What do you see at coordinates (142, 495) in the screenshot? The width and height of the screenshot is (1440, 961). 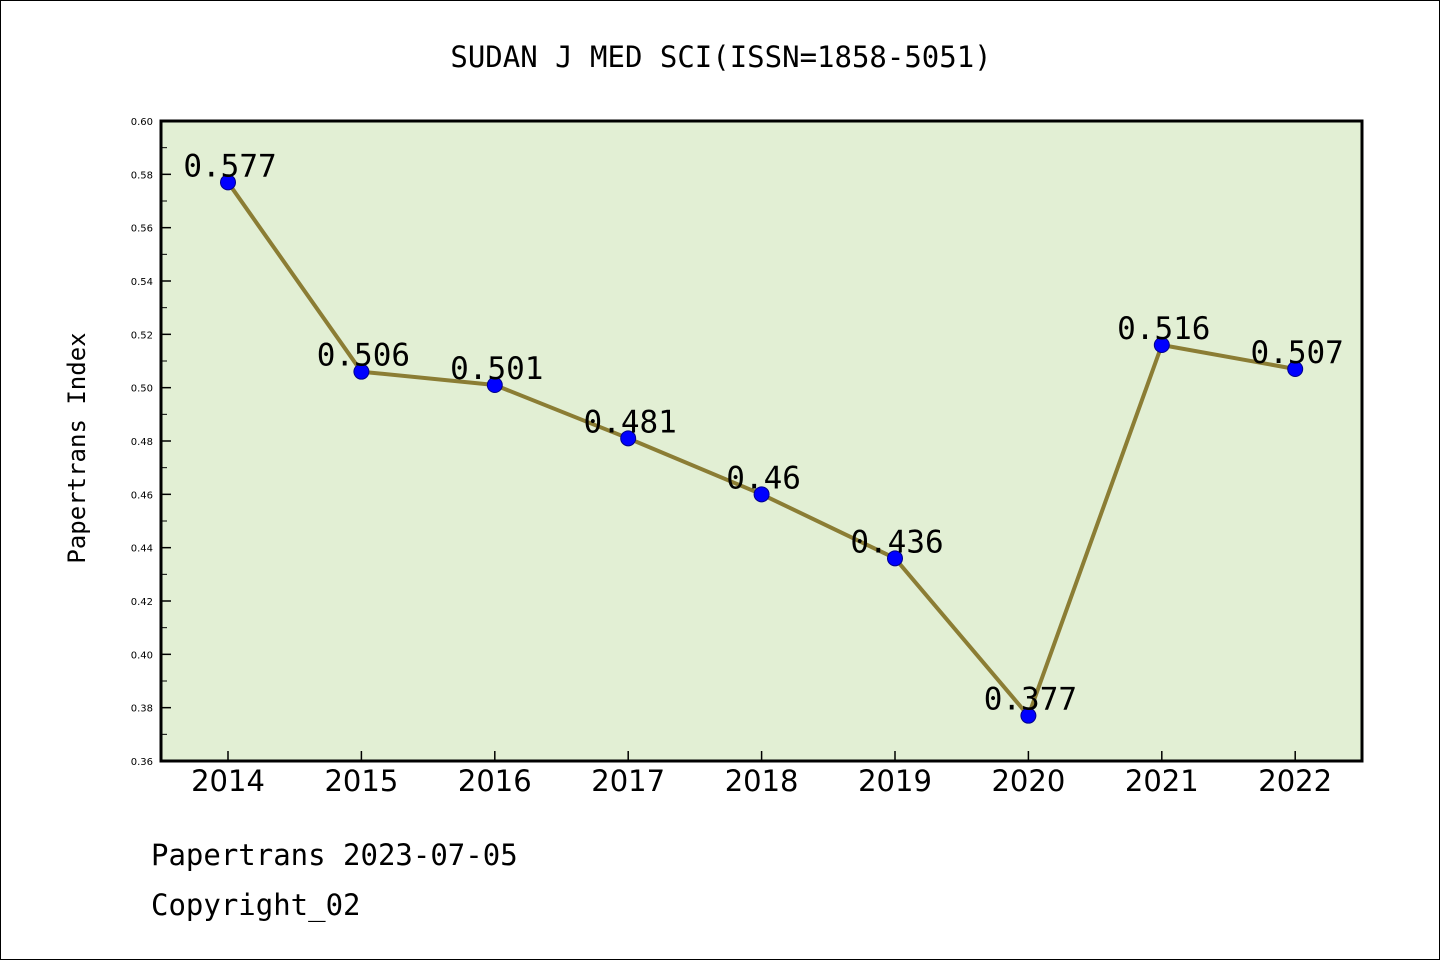 I see `y-tick-label: 0.46` at bounding box center [142, 495].